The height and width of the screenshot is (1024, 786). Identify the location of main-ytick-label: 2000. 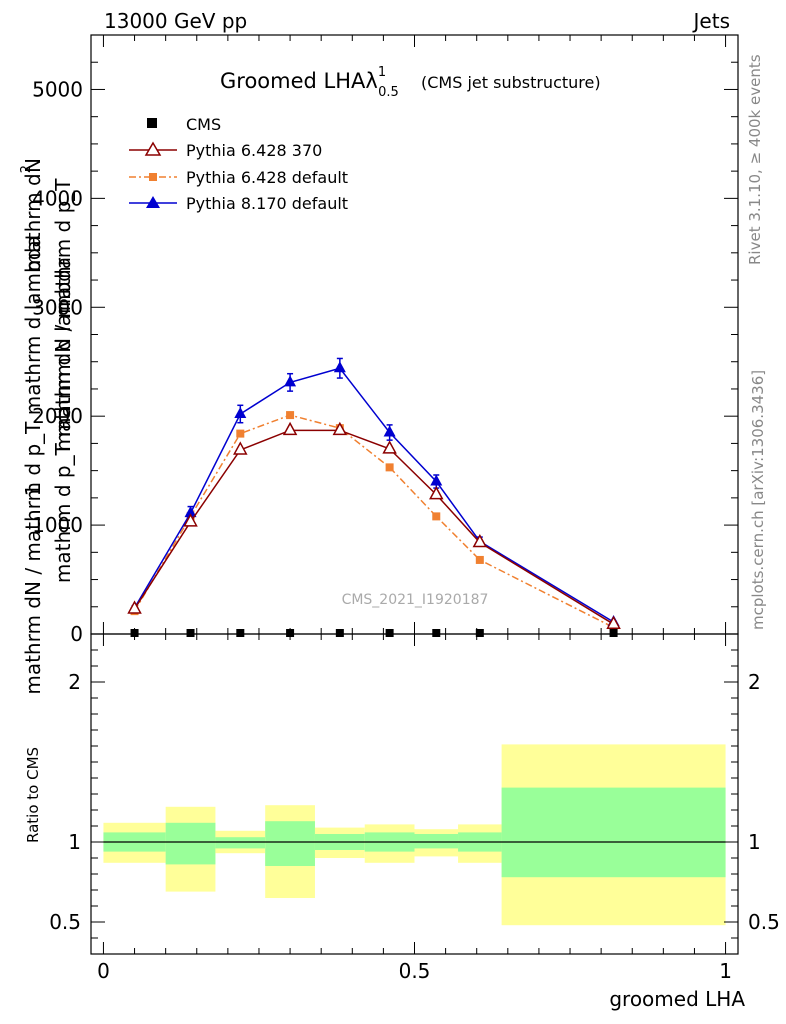
(57, 416).